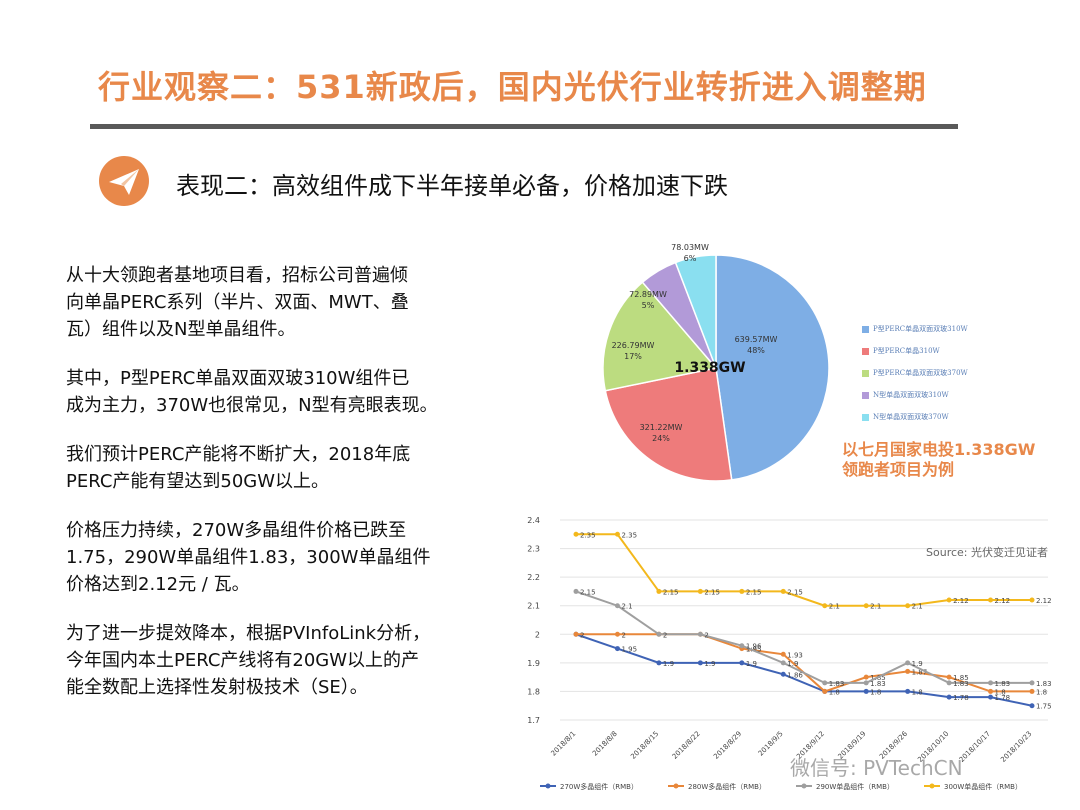 The width and height of the screenshot is (1080, 810). Describe the element at coordinates (920, 373) in the screenshot. I see `legend-label: P型PERC单晶双面双玻370W` at that location.